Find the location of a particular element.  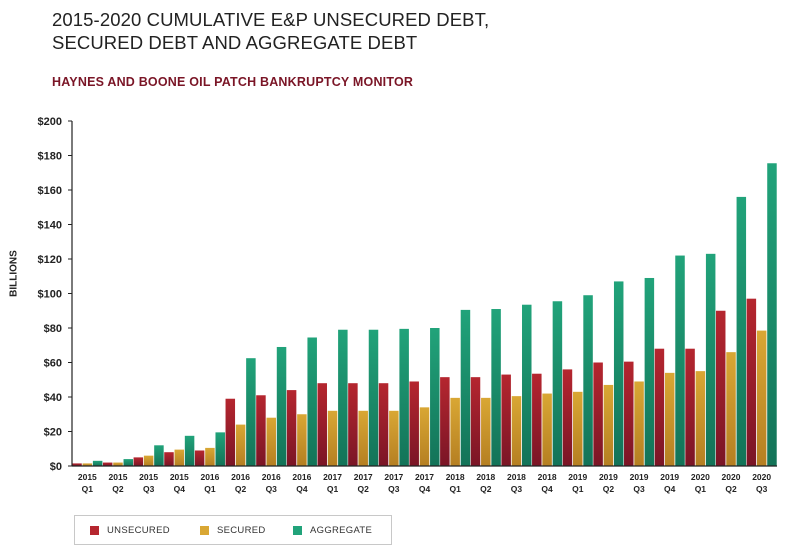

legend-label-unsecured: UNSECURED is located at coordinates (138, 530).